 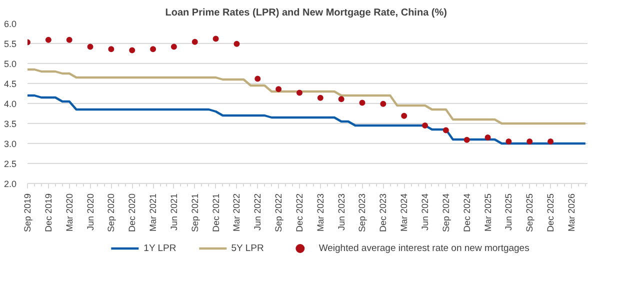 I want to click on x-tick-label: Mar 2023, so click(x=320, y=212).